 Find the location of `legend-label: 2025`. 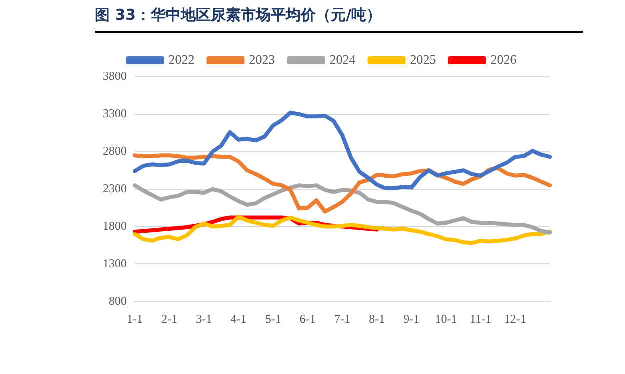

legend-label: 2025 is located at coordinates (423, 59).